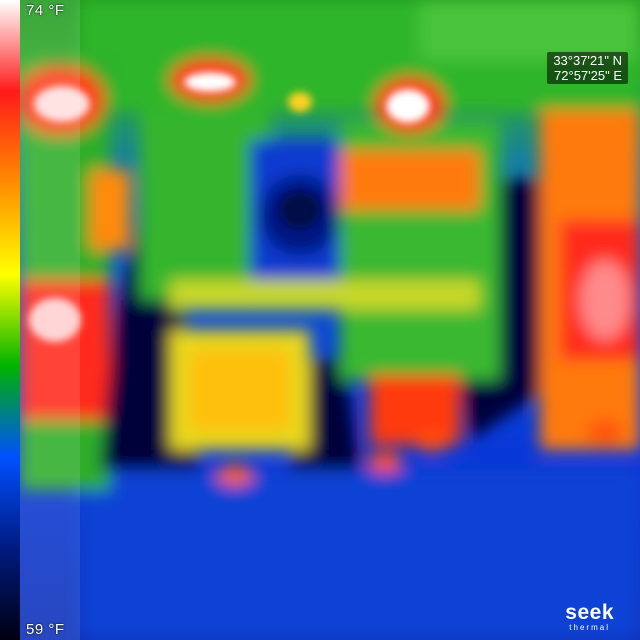 This screenshot has width=640, height=640. Describe the element at coordinates (589, 612) in the screenshot. I see `logo-word: seek` at that location.